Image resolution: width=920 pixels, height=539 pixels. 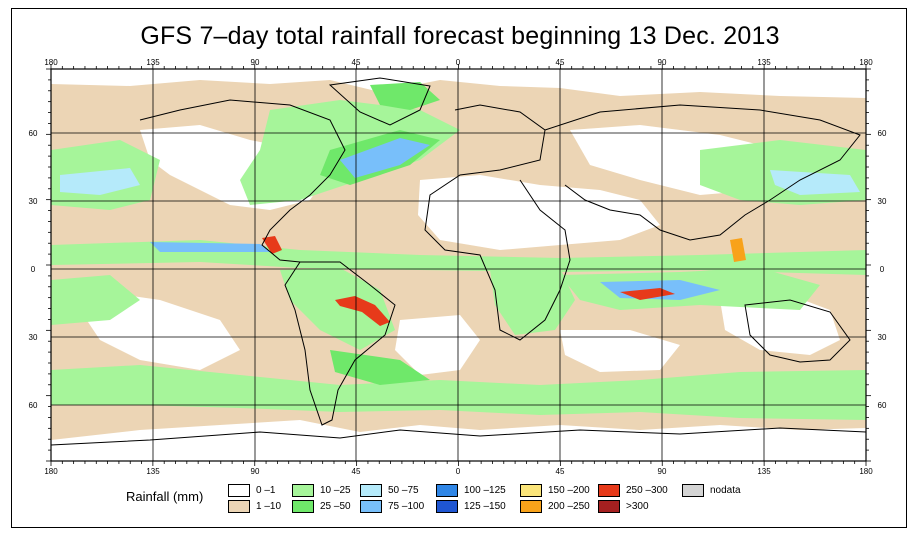 I want to click on extreme-rain-philippines, so click(x=738, y=250).